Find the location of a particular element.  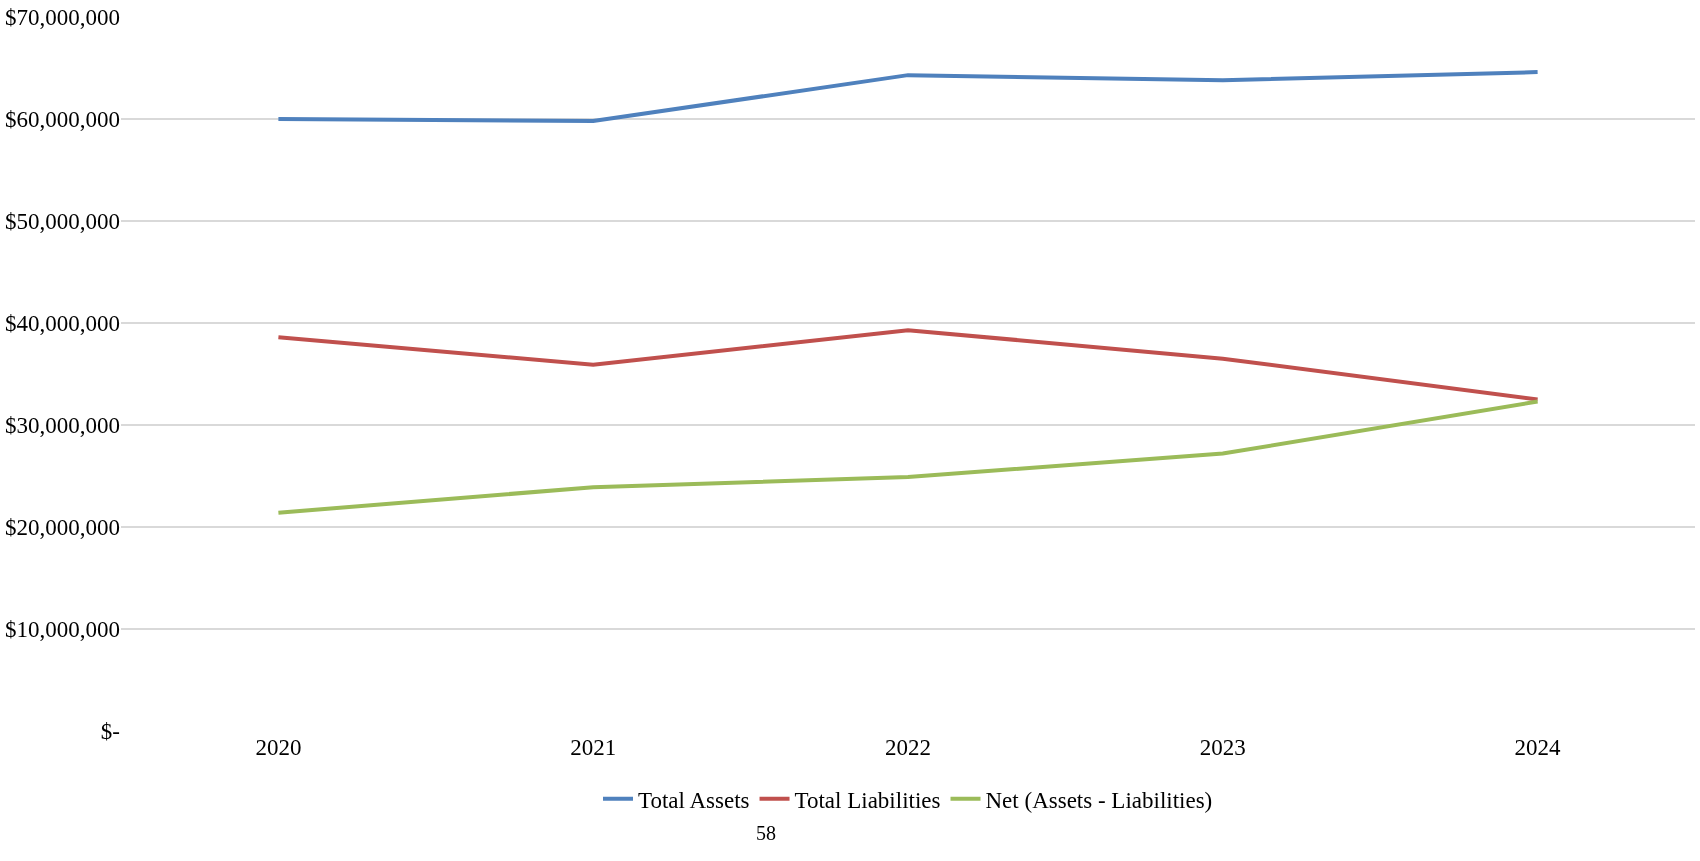

y-tick-label: $- is located at coordinates (110, 732).